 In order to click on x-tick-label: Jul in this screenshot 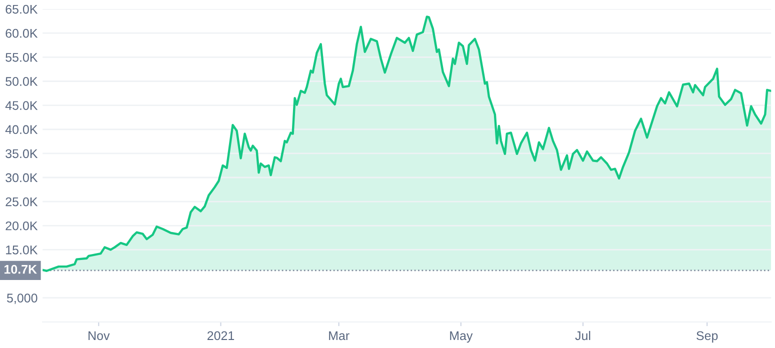, I will do `click(582, 335)`.